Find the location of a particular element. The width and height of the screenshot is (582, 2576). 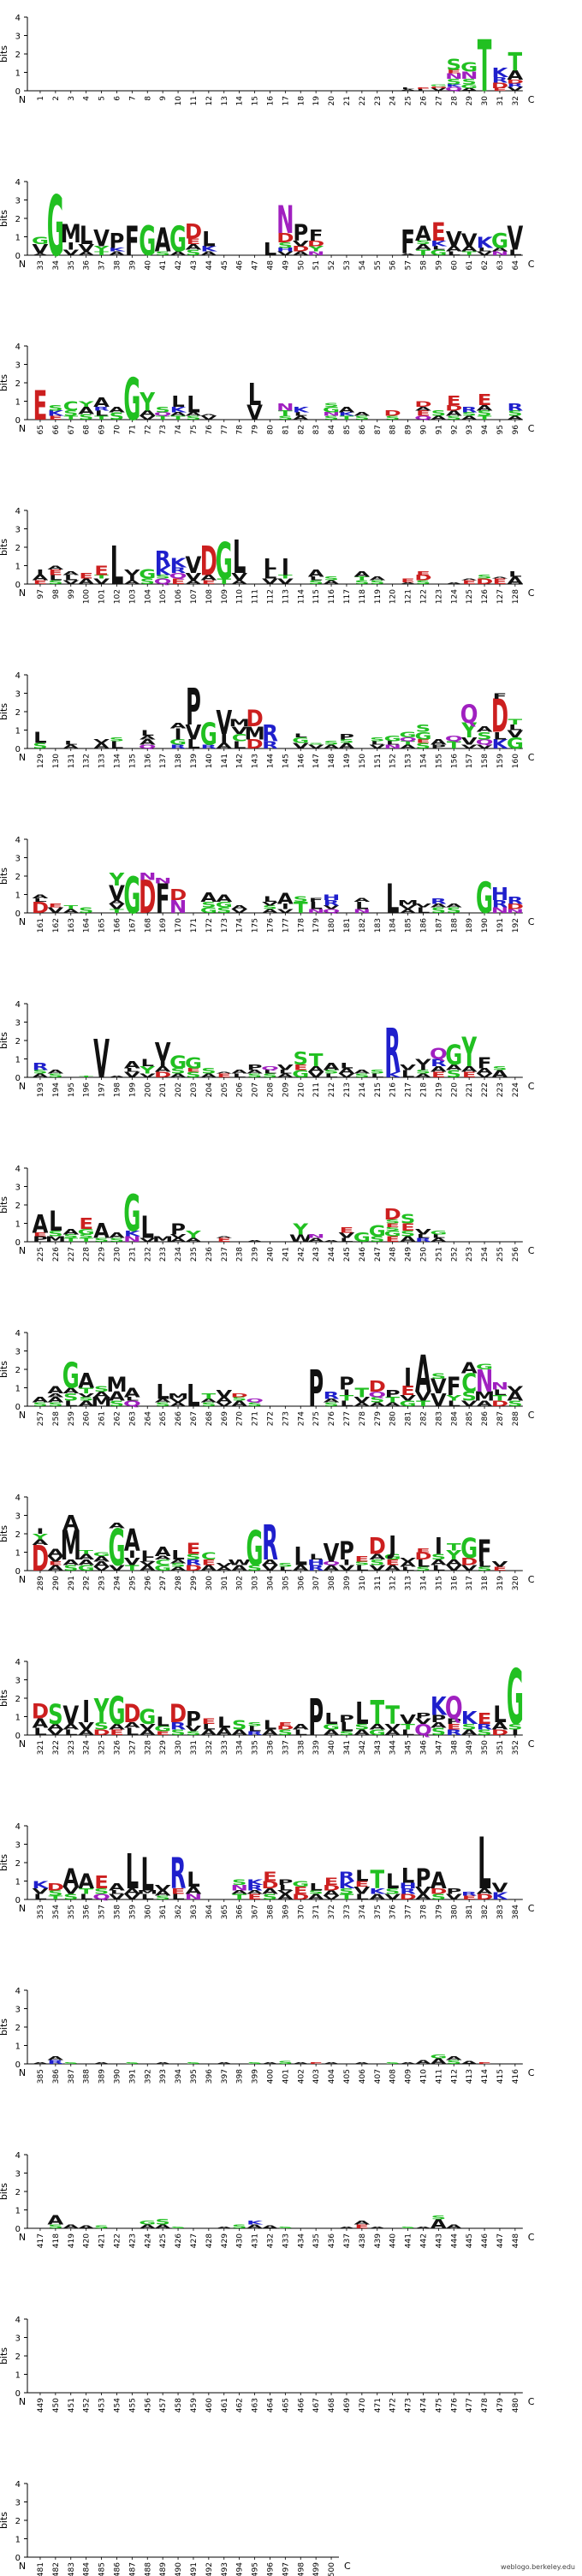

position-label: 496 is located at coordinates (270, 2569).